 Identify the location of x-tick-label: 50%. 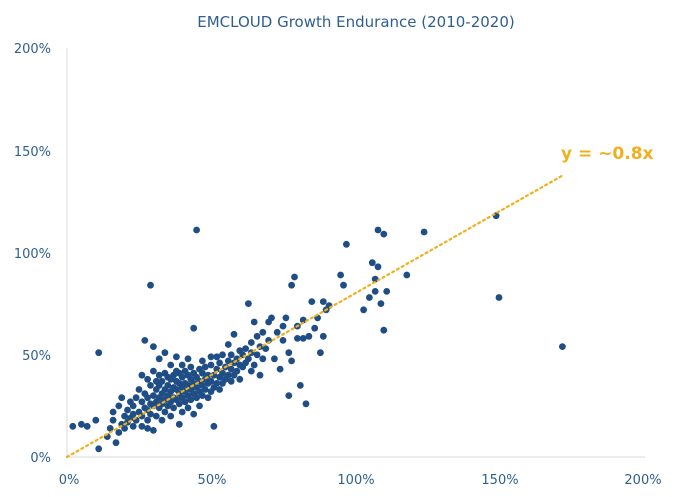
(212, 480).